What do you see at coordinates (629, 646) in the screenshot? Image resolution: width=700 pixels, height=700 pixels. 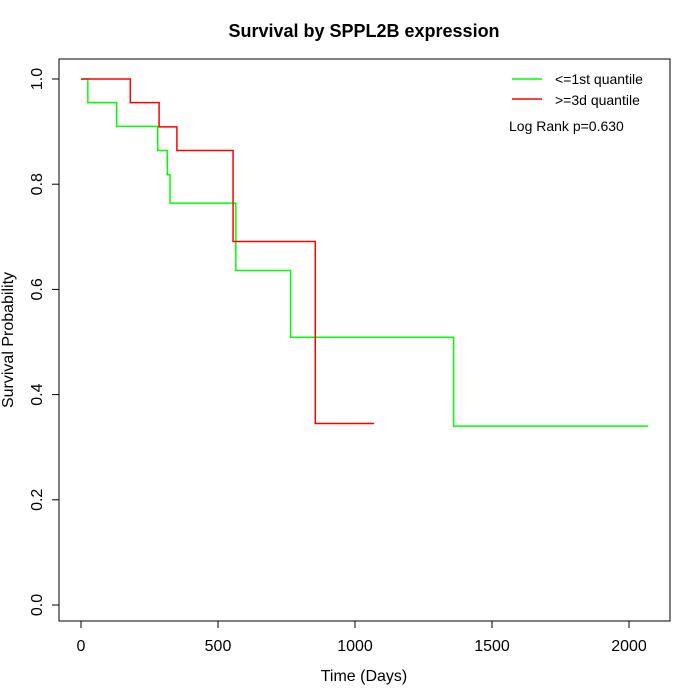 I see `x-tick-label: 2000` at bounding box center [629, 646].